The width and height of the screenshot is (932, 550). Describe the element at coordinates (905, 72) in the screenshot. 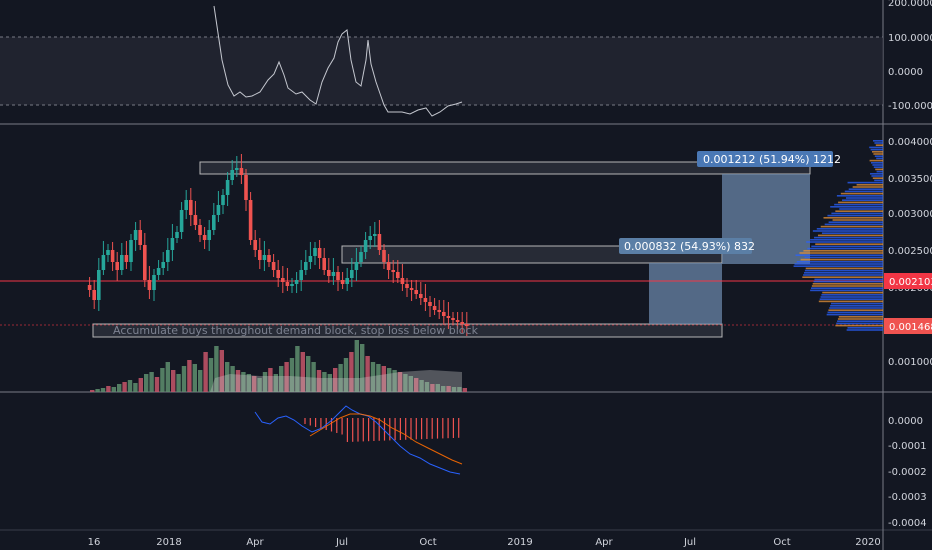

I see `oscillator-tick: 0.0000` at that location.